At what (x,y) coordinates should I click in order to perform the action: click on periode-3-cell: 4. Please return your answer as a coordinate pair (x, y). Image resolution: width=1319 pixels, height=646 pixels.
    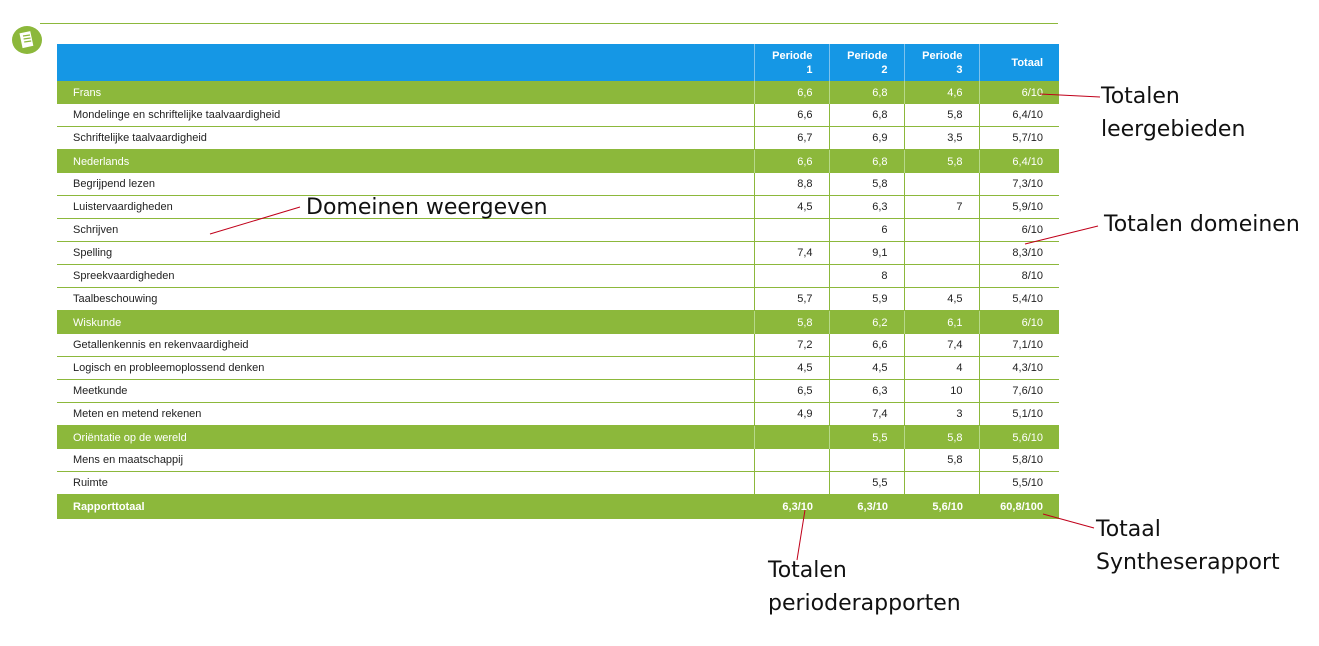
    Looking at the image, I should click on (941, 368).